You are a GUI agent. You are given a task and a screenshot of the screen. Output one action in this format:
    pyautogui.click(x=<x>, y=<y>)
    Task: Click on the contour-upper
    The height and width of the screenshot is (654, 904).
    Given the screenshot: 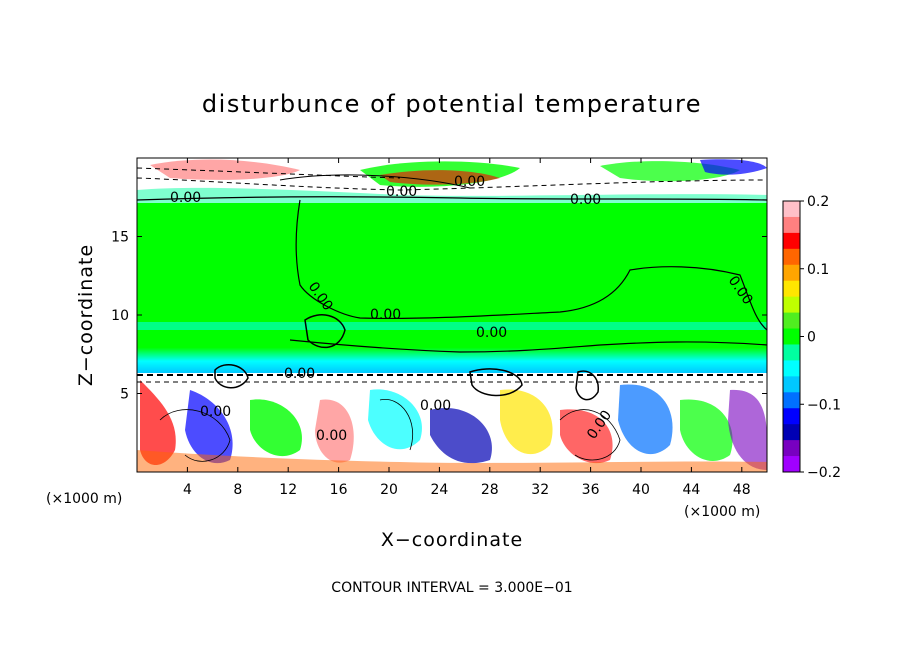 What is the action you would take?
    pyautogui.click(x=531, y=265)
    